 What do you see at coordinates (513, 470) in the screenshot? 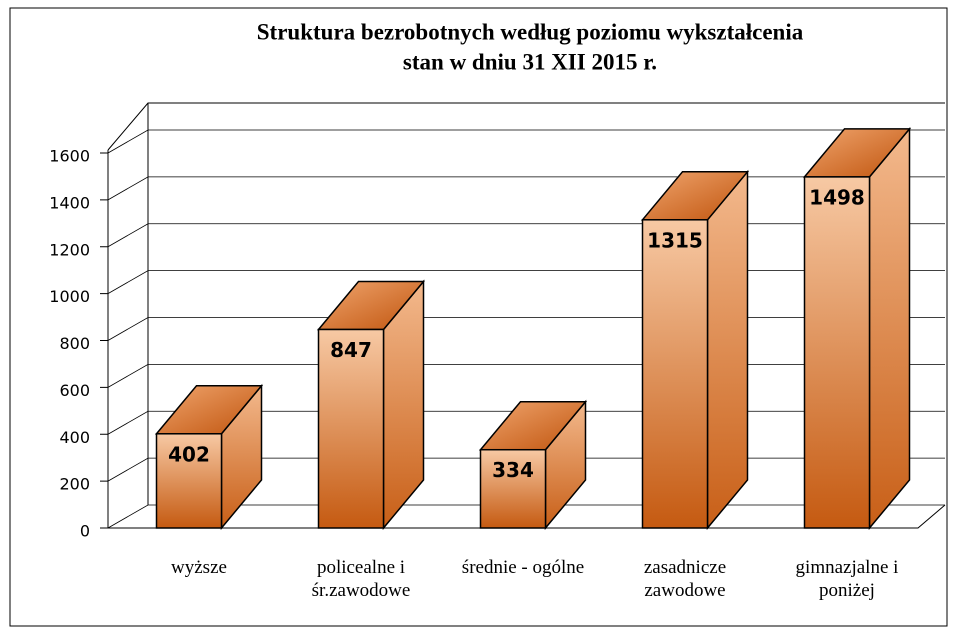
I see `data-label: 334` at bounding box center [513, 470].